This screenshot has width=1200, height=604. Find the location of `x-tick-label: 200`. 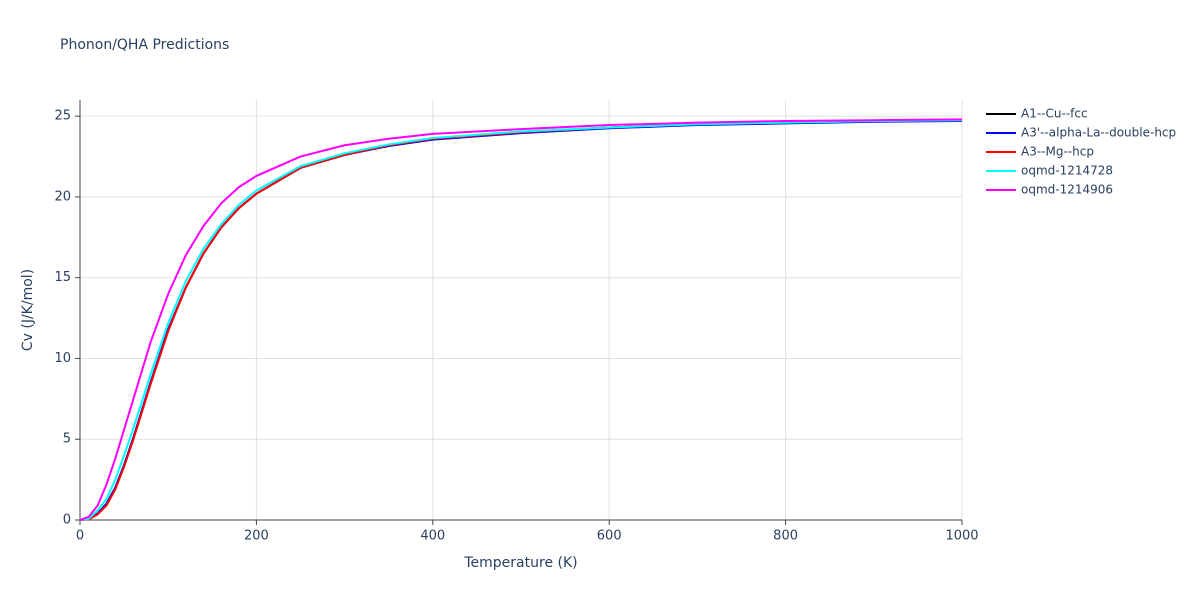

x-tick-label: 200 is located at coordinates (256, 536).